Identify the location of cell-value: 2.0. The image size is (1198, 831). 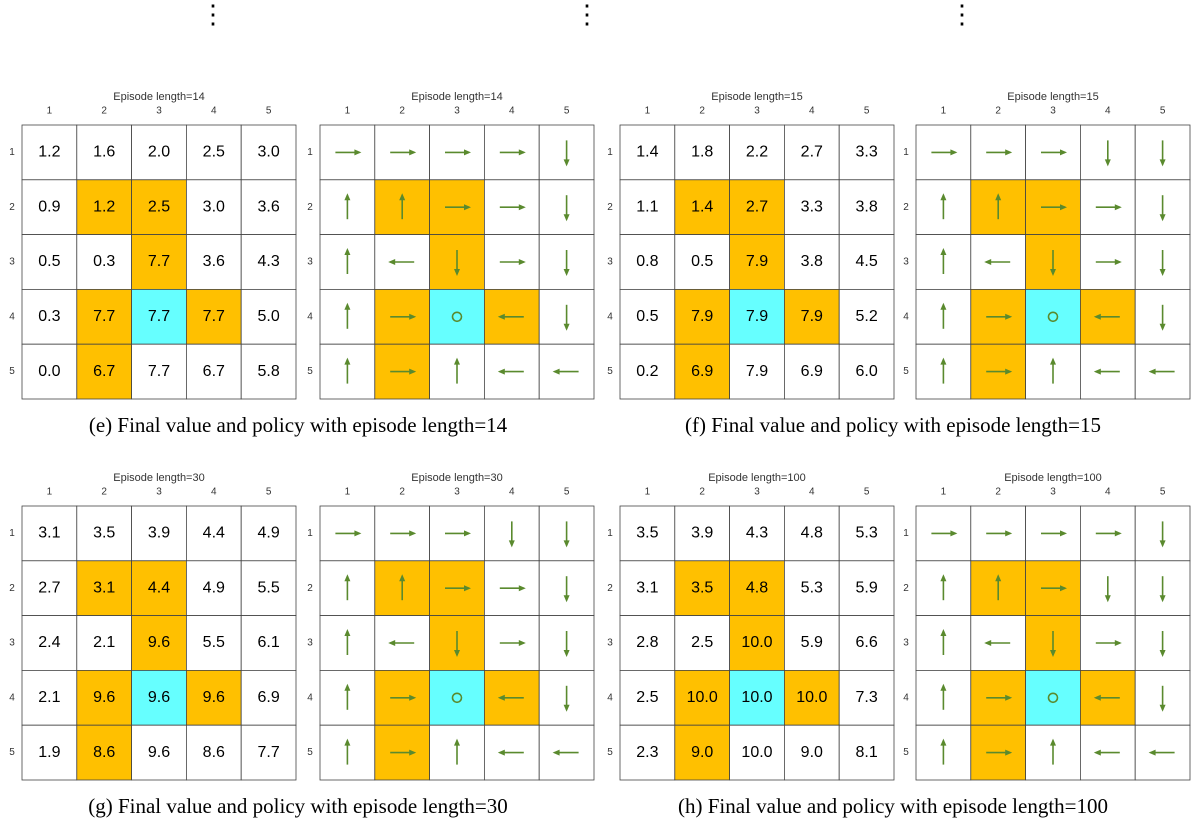
(159, 152).